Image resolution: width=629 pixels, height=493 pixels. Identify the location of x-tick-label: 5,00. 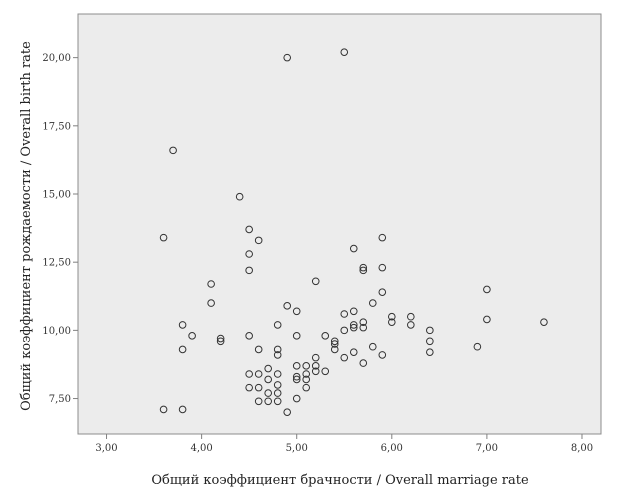
(297, 448).